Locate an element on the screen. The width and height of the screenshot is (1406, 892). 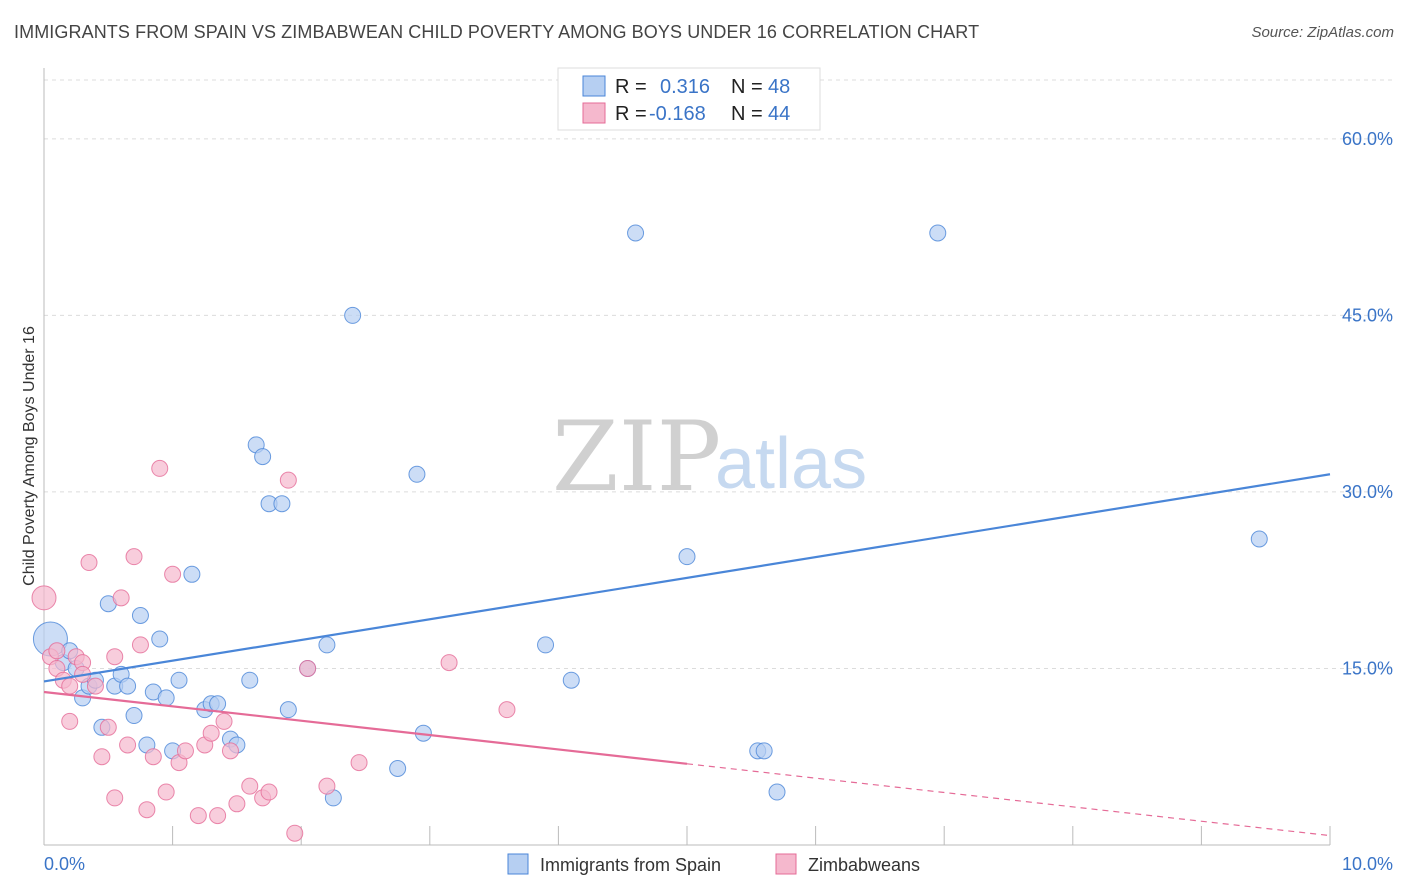
bottom-legend-label-spain: Immigrants from Spain is located at coordinates (630, 865).